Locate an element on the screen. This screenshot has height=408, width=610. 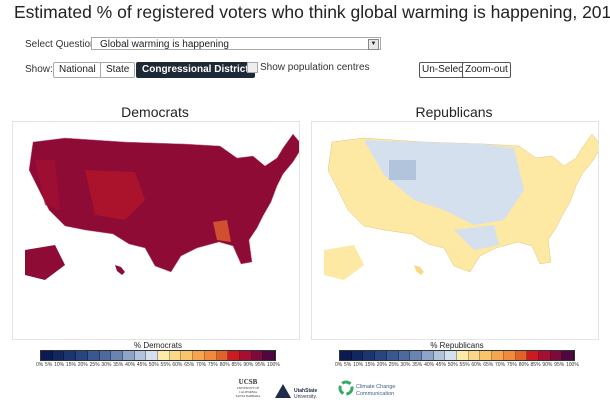
population-centres-label: Show population centres is located at coordinates (315, 67).